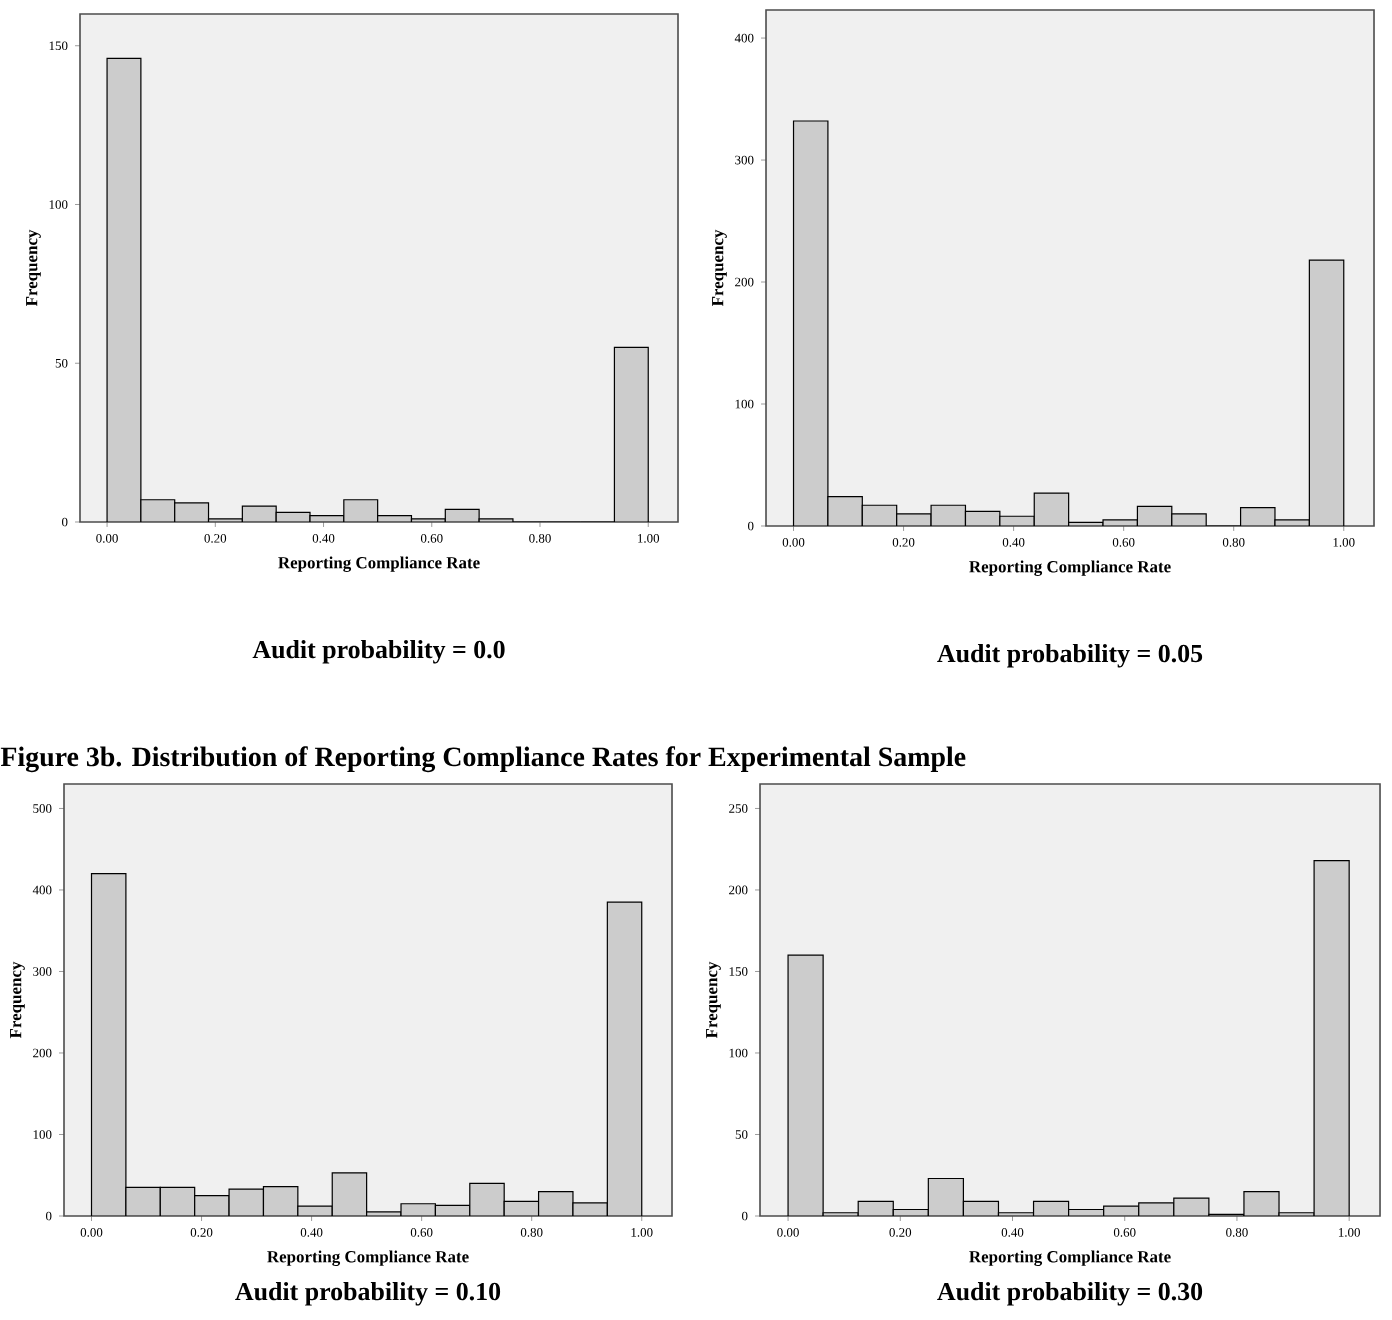 This screenshot has height=1320, width=1392. What do you see at coordinates (1070, 656) in the screenshot?
I see `text: Audit probability = 0.05` at bounding box center [1070, 656].